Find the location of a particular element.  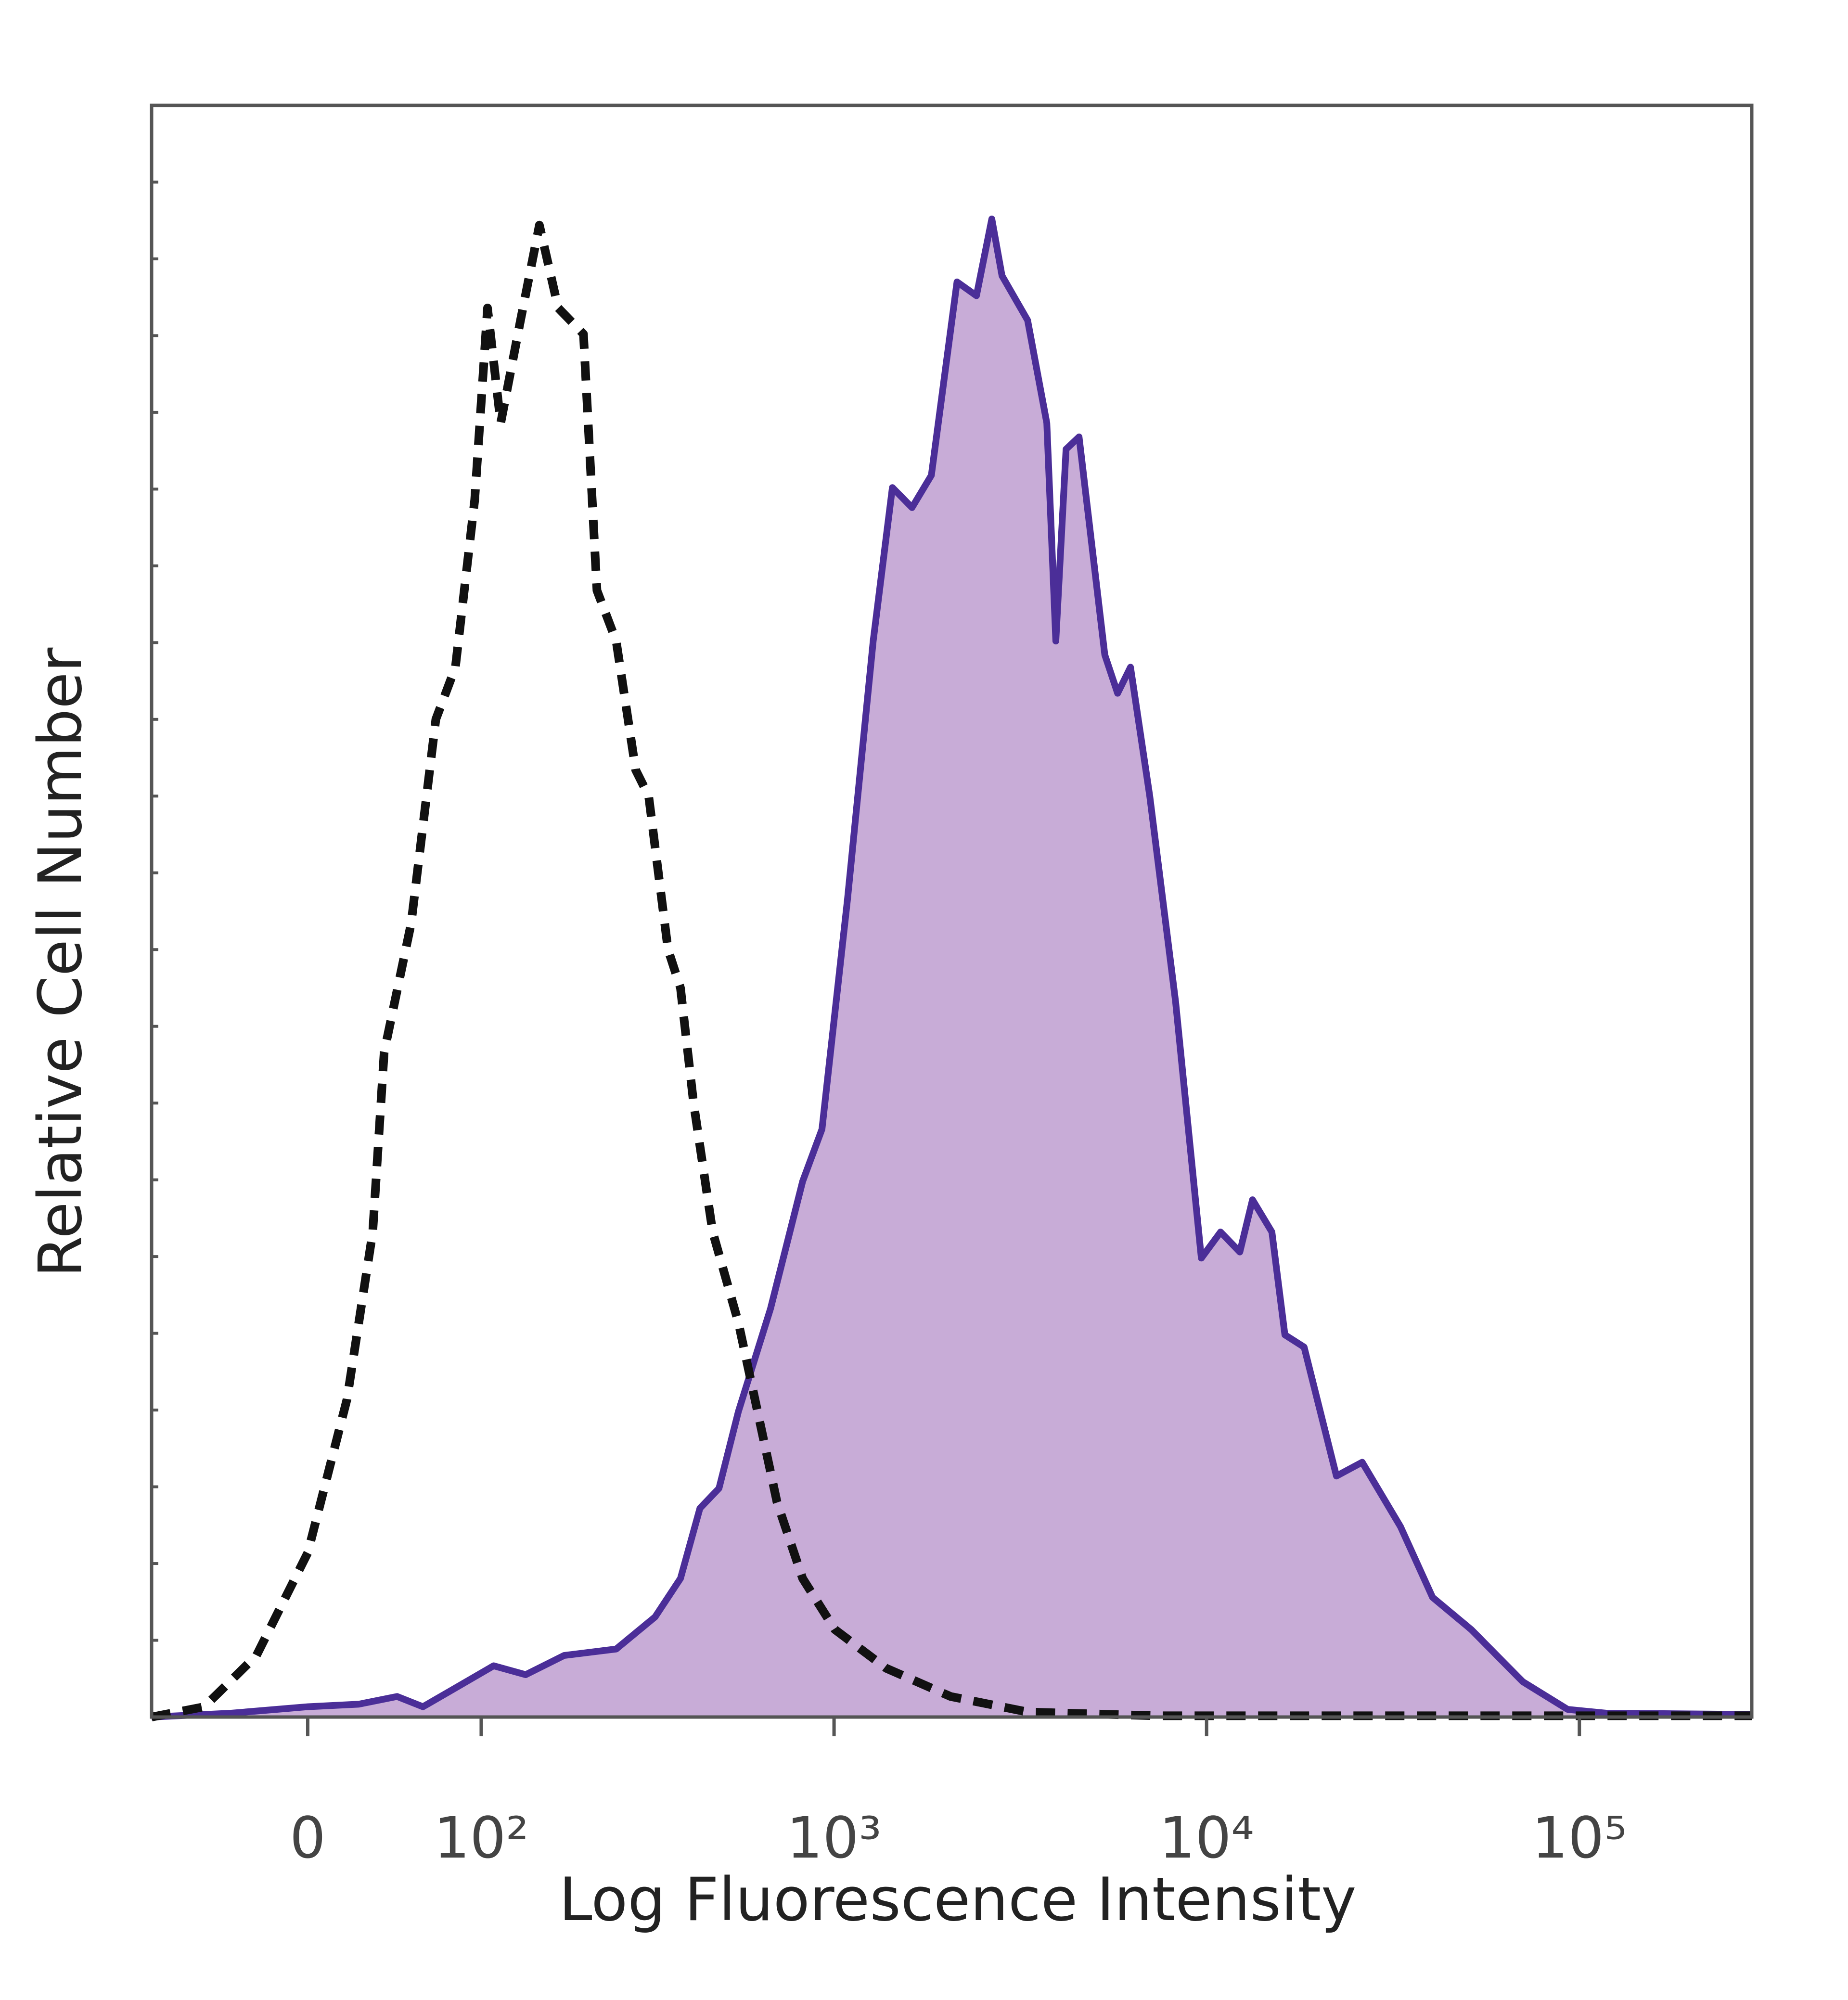

x-tick-label: 10⁵ is located at coordinates (1579, 1838).